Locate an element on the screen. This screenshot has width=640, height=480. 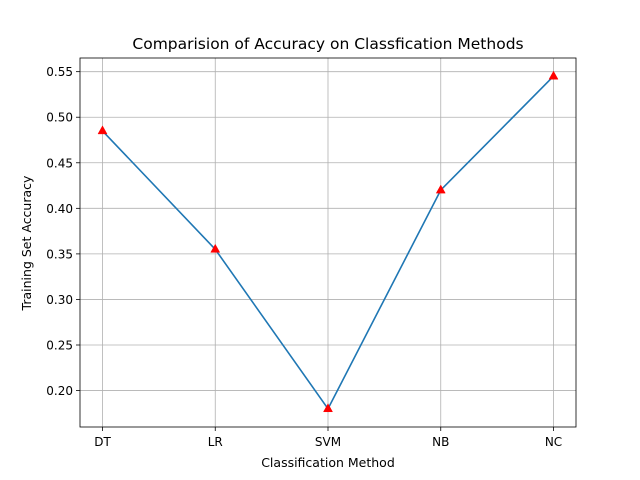
x-tick-label: NC is located at coordinates (553, 442).